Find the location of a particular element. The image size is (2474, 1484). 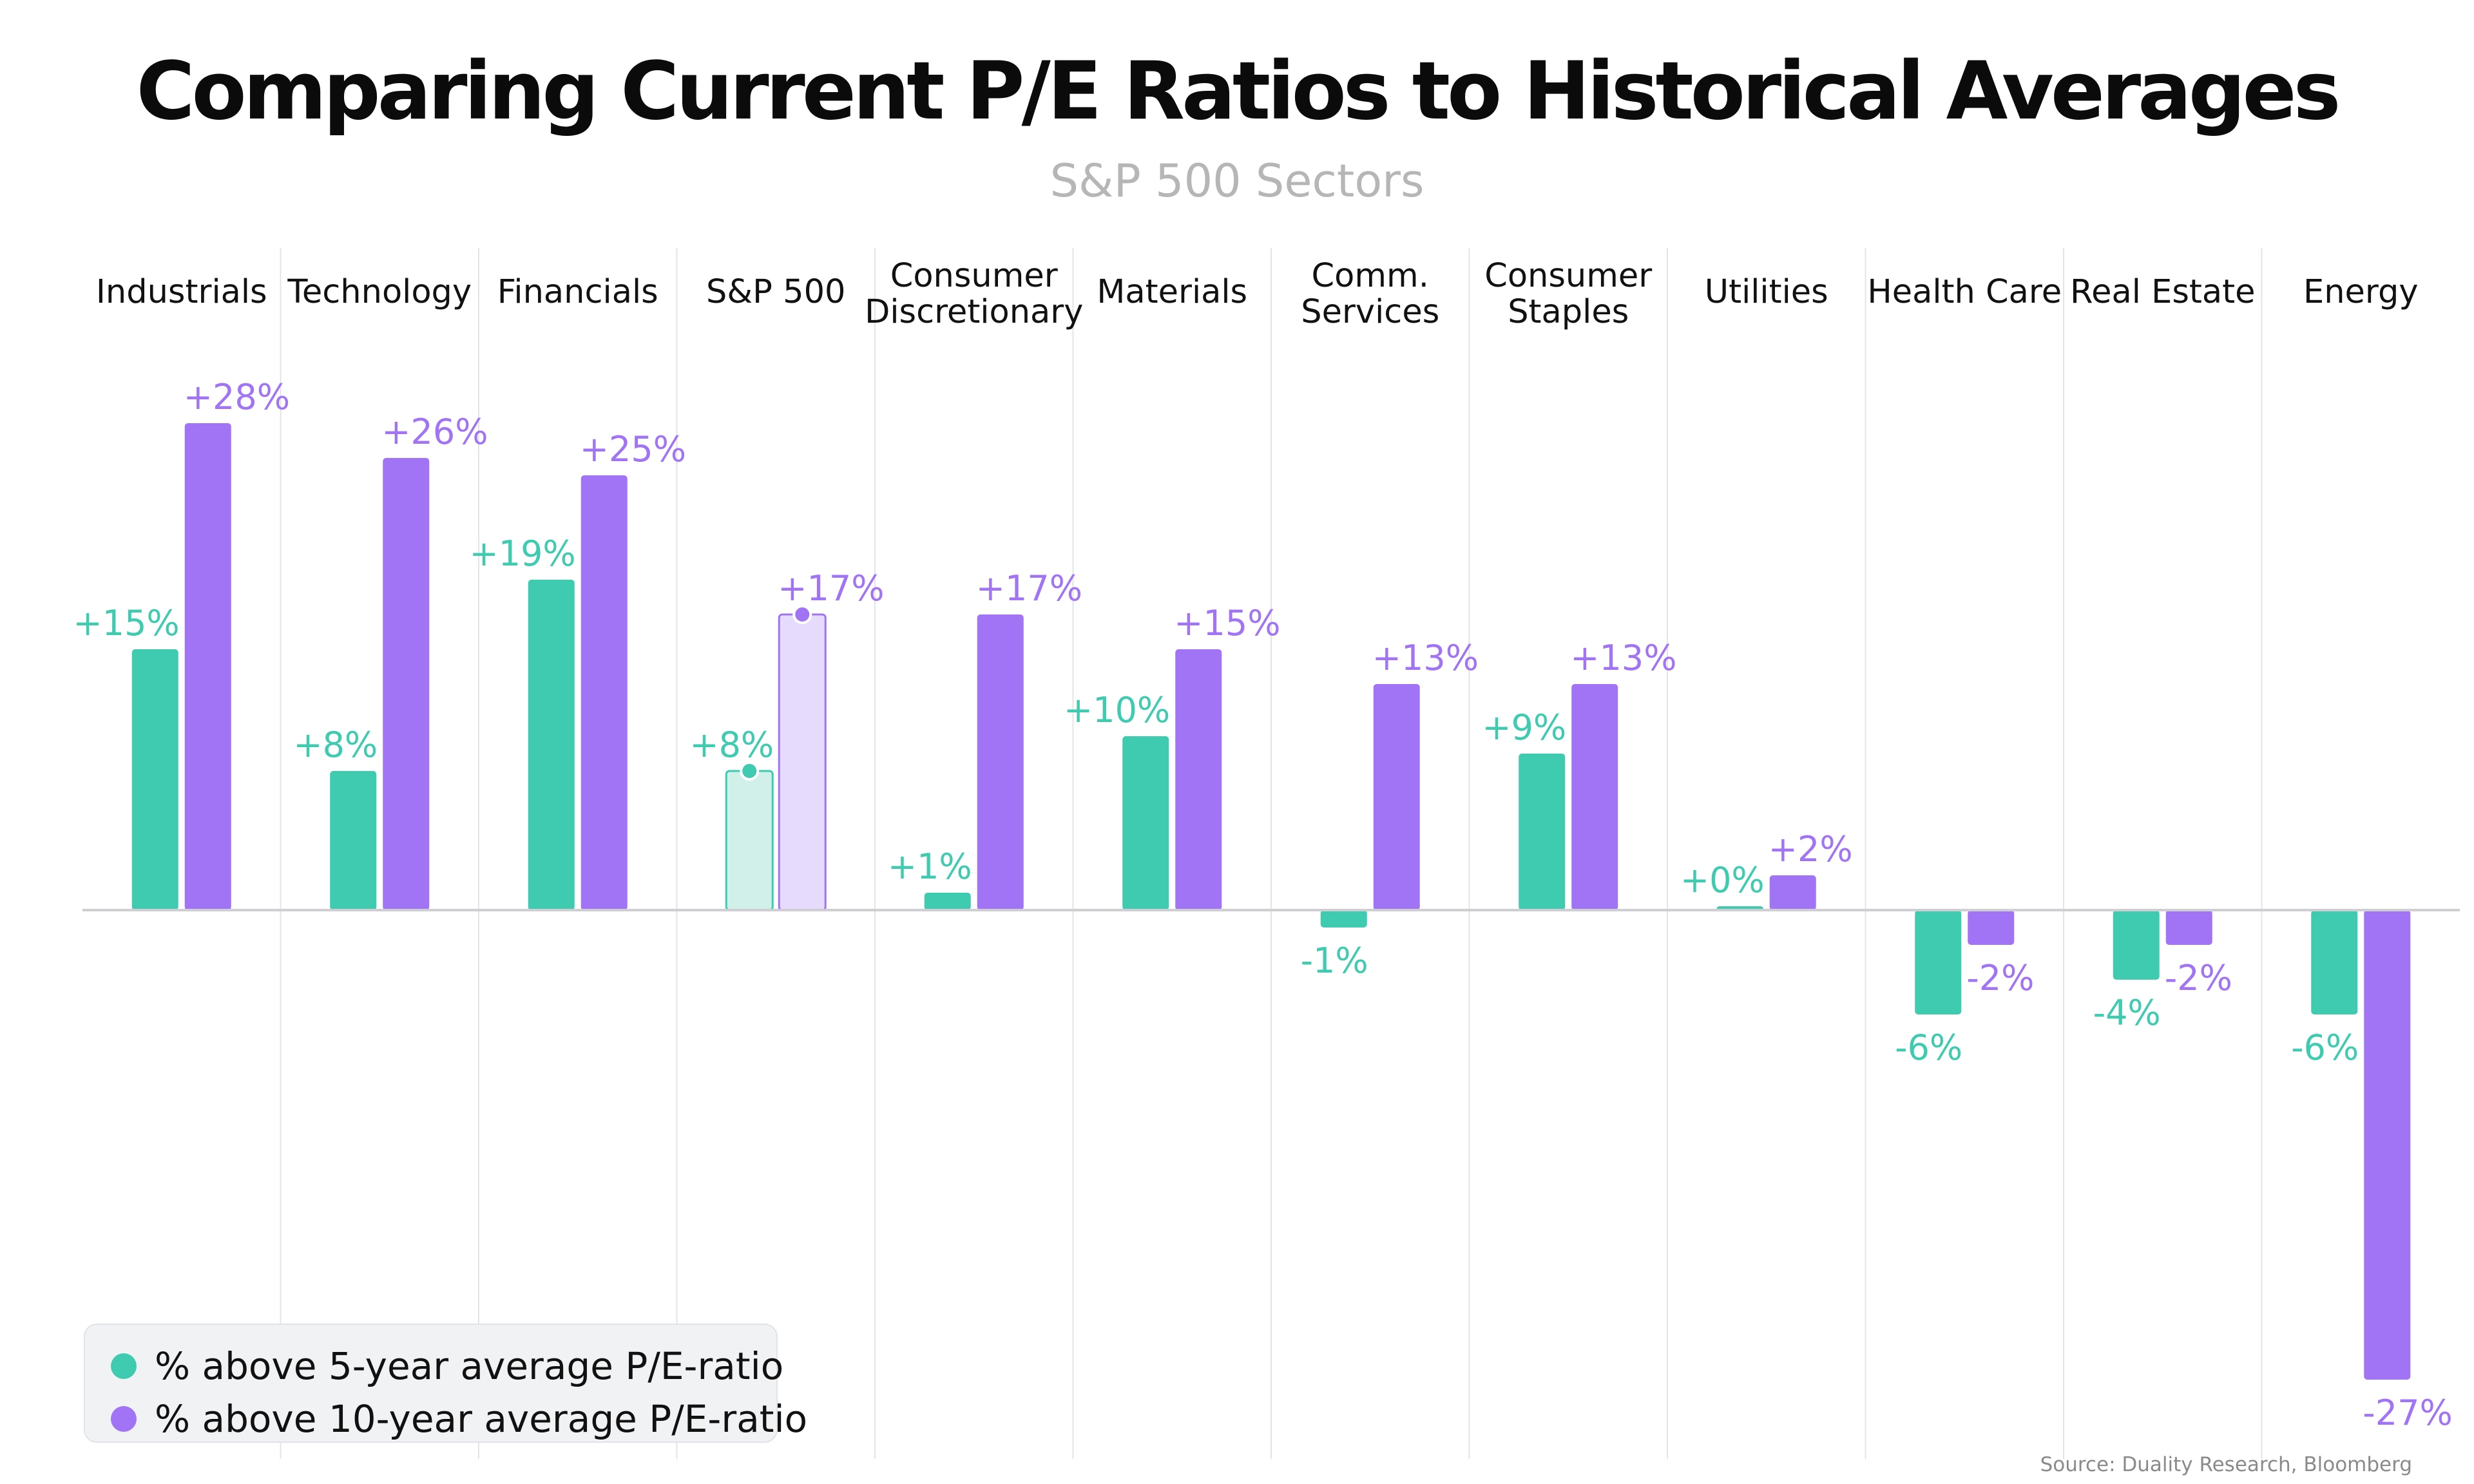

category-label-consumer-staples: Consumer Staples is located at coordinates (1568, 294).